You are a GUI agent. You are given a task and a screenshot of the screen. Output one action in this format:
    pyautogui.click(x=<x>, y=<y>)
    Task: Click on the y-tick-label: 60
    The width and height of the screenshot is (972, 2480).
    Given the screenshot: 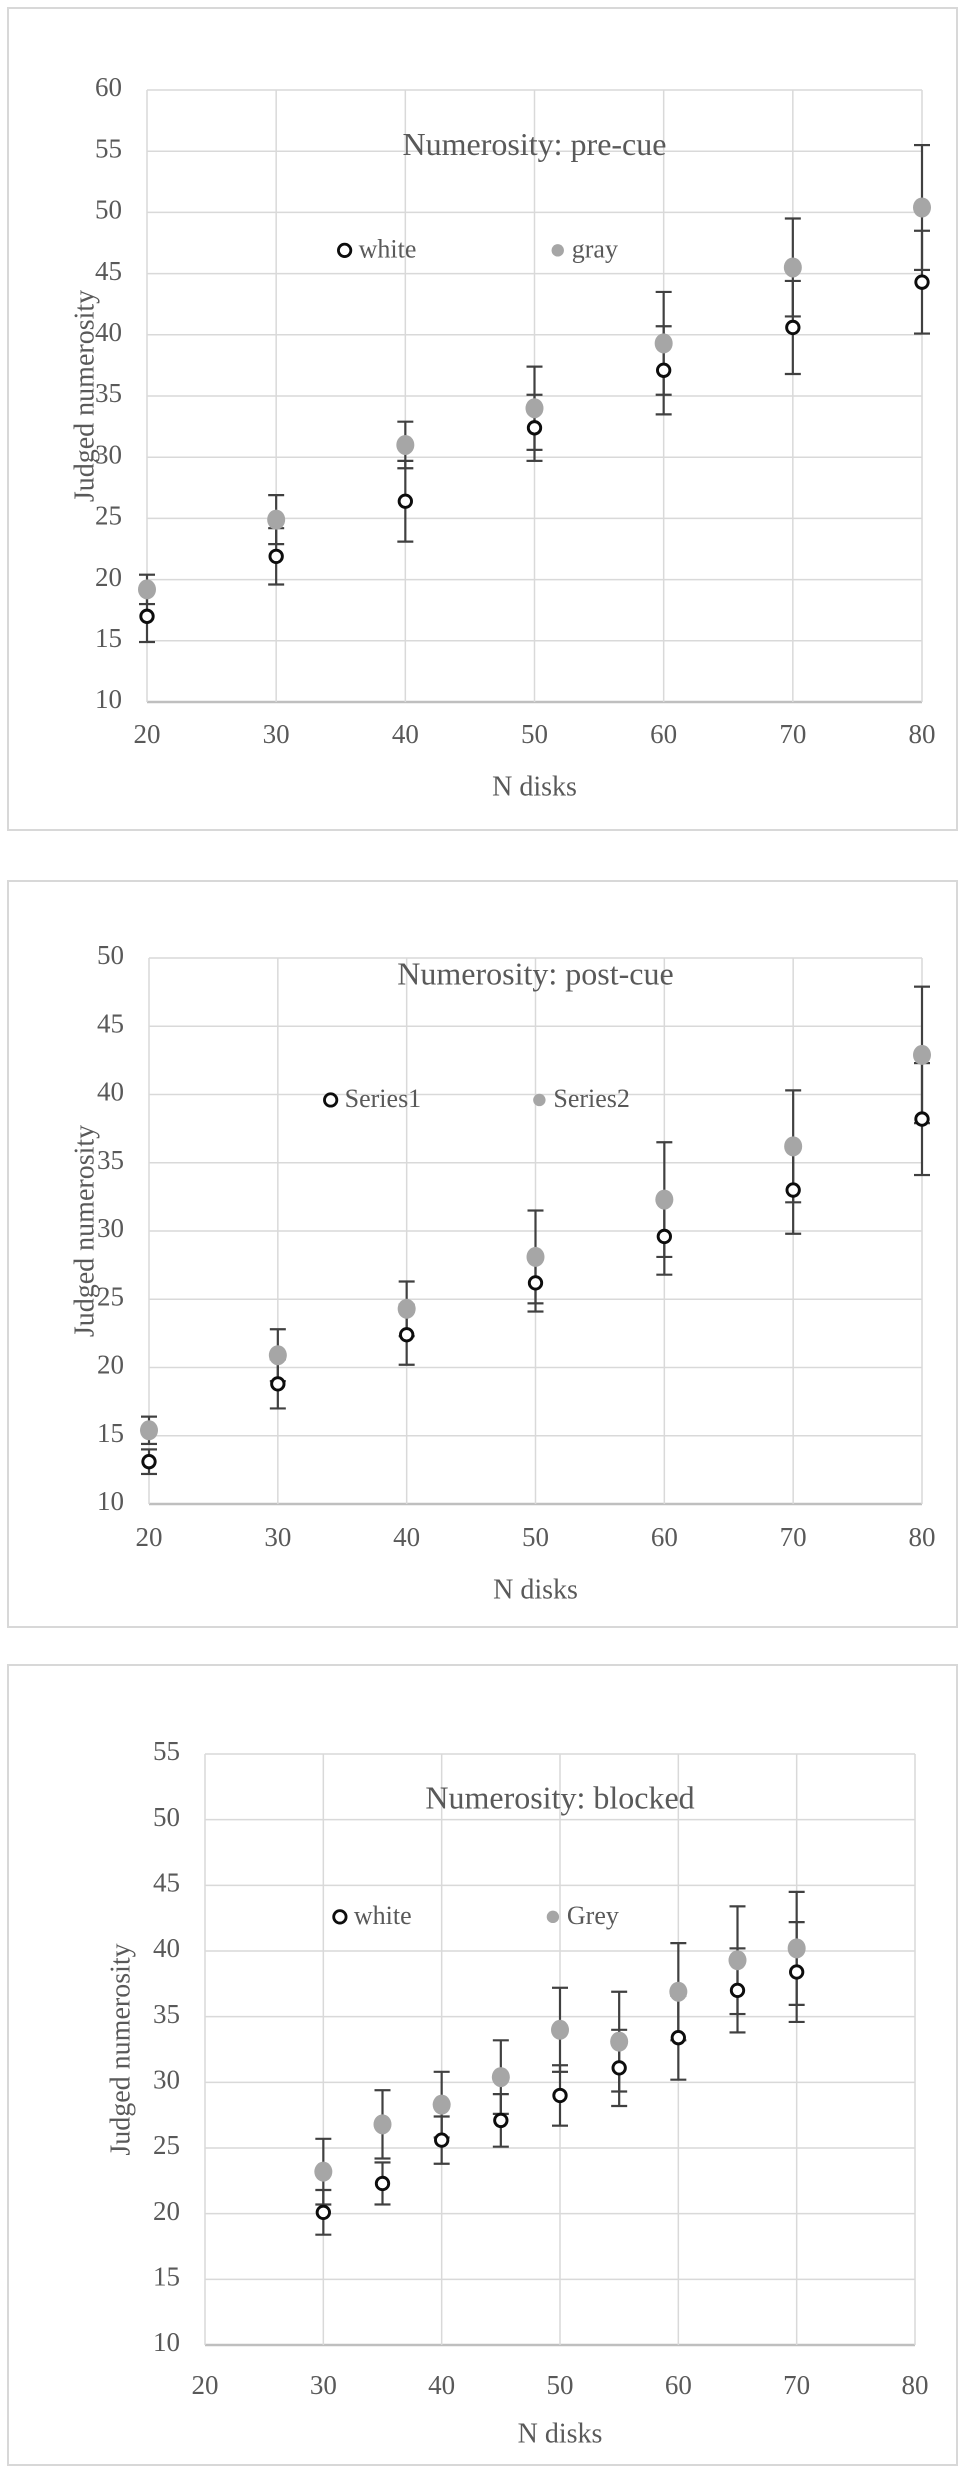 What is the action you would take?
    pyautogui.click(x=108, y=87)
    